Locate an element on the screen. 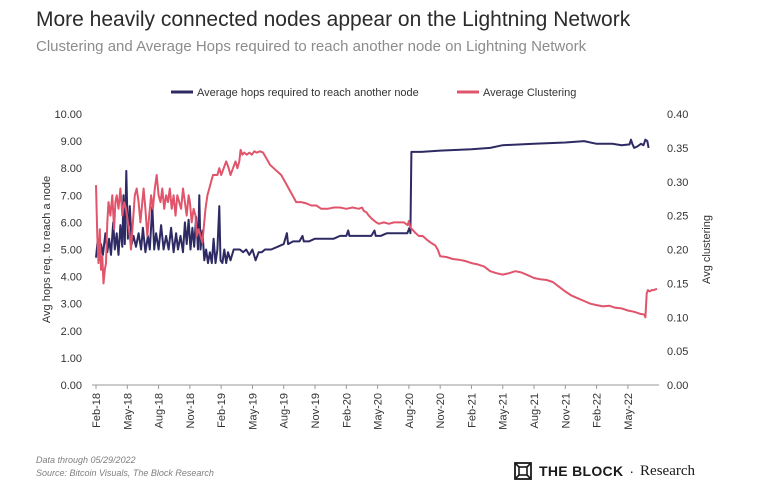 This screenshot has width=773, height=492. brand-logo: THE BLOCK · Research is located at coordinates (604, 471).